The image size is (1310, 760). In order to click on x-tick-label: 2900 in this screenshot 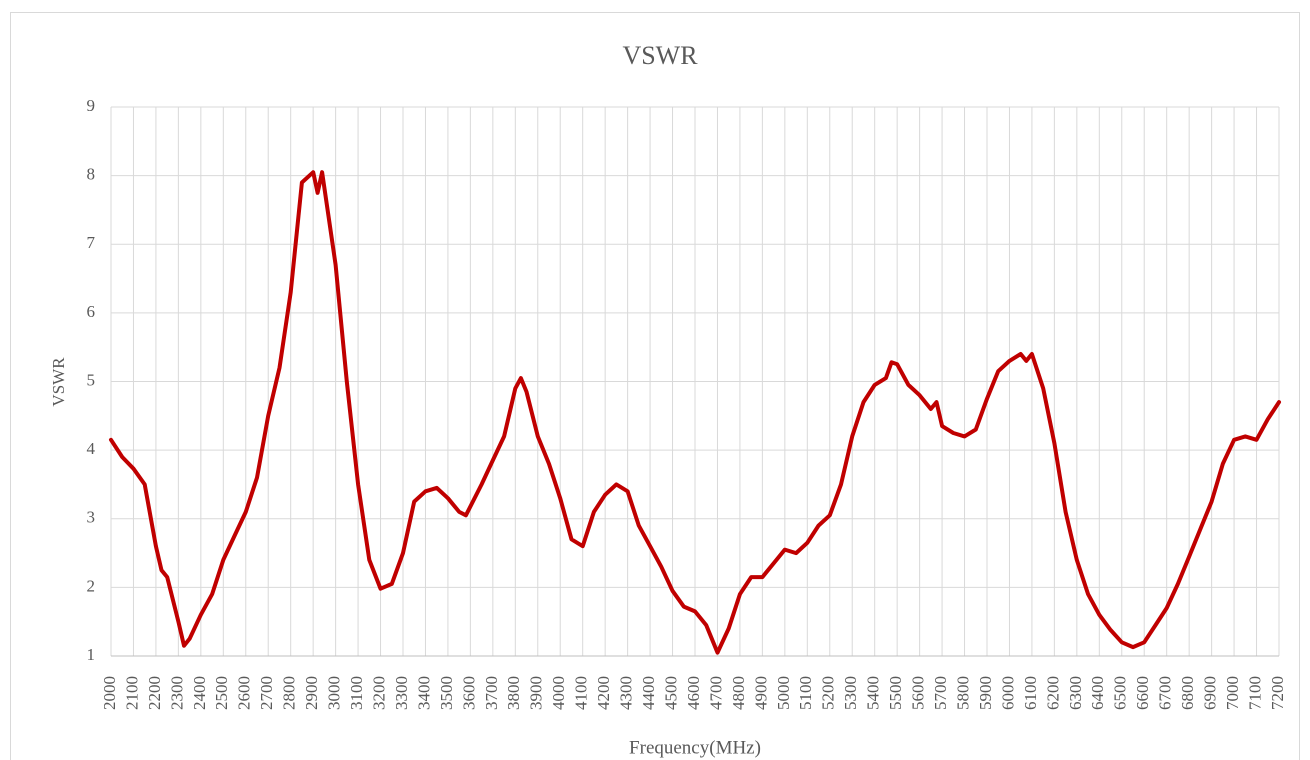, I will do `click(311, 693)`.